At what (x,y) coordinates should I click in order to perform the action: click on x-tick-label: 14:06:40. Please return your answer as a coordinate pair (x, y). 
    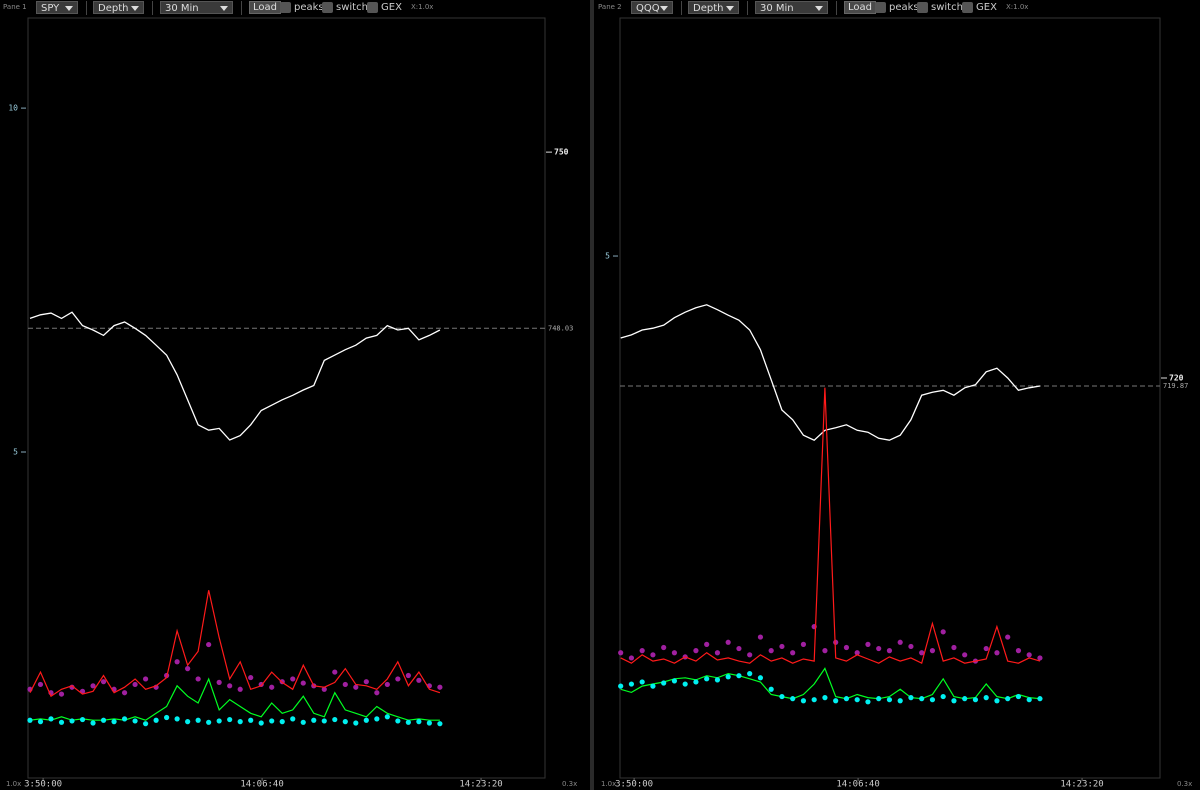
    Looking at the image, I should click on (261, 785).